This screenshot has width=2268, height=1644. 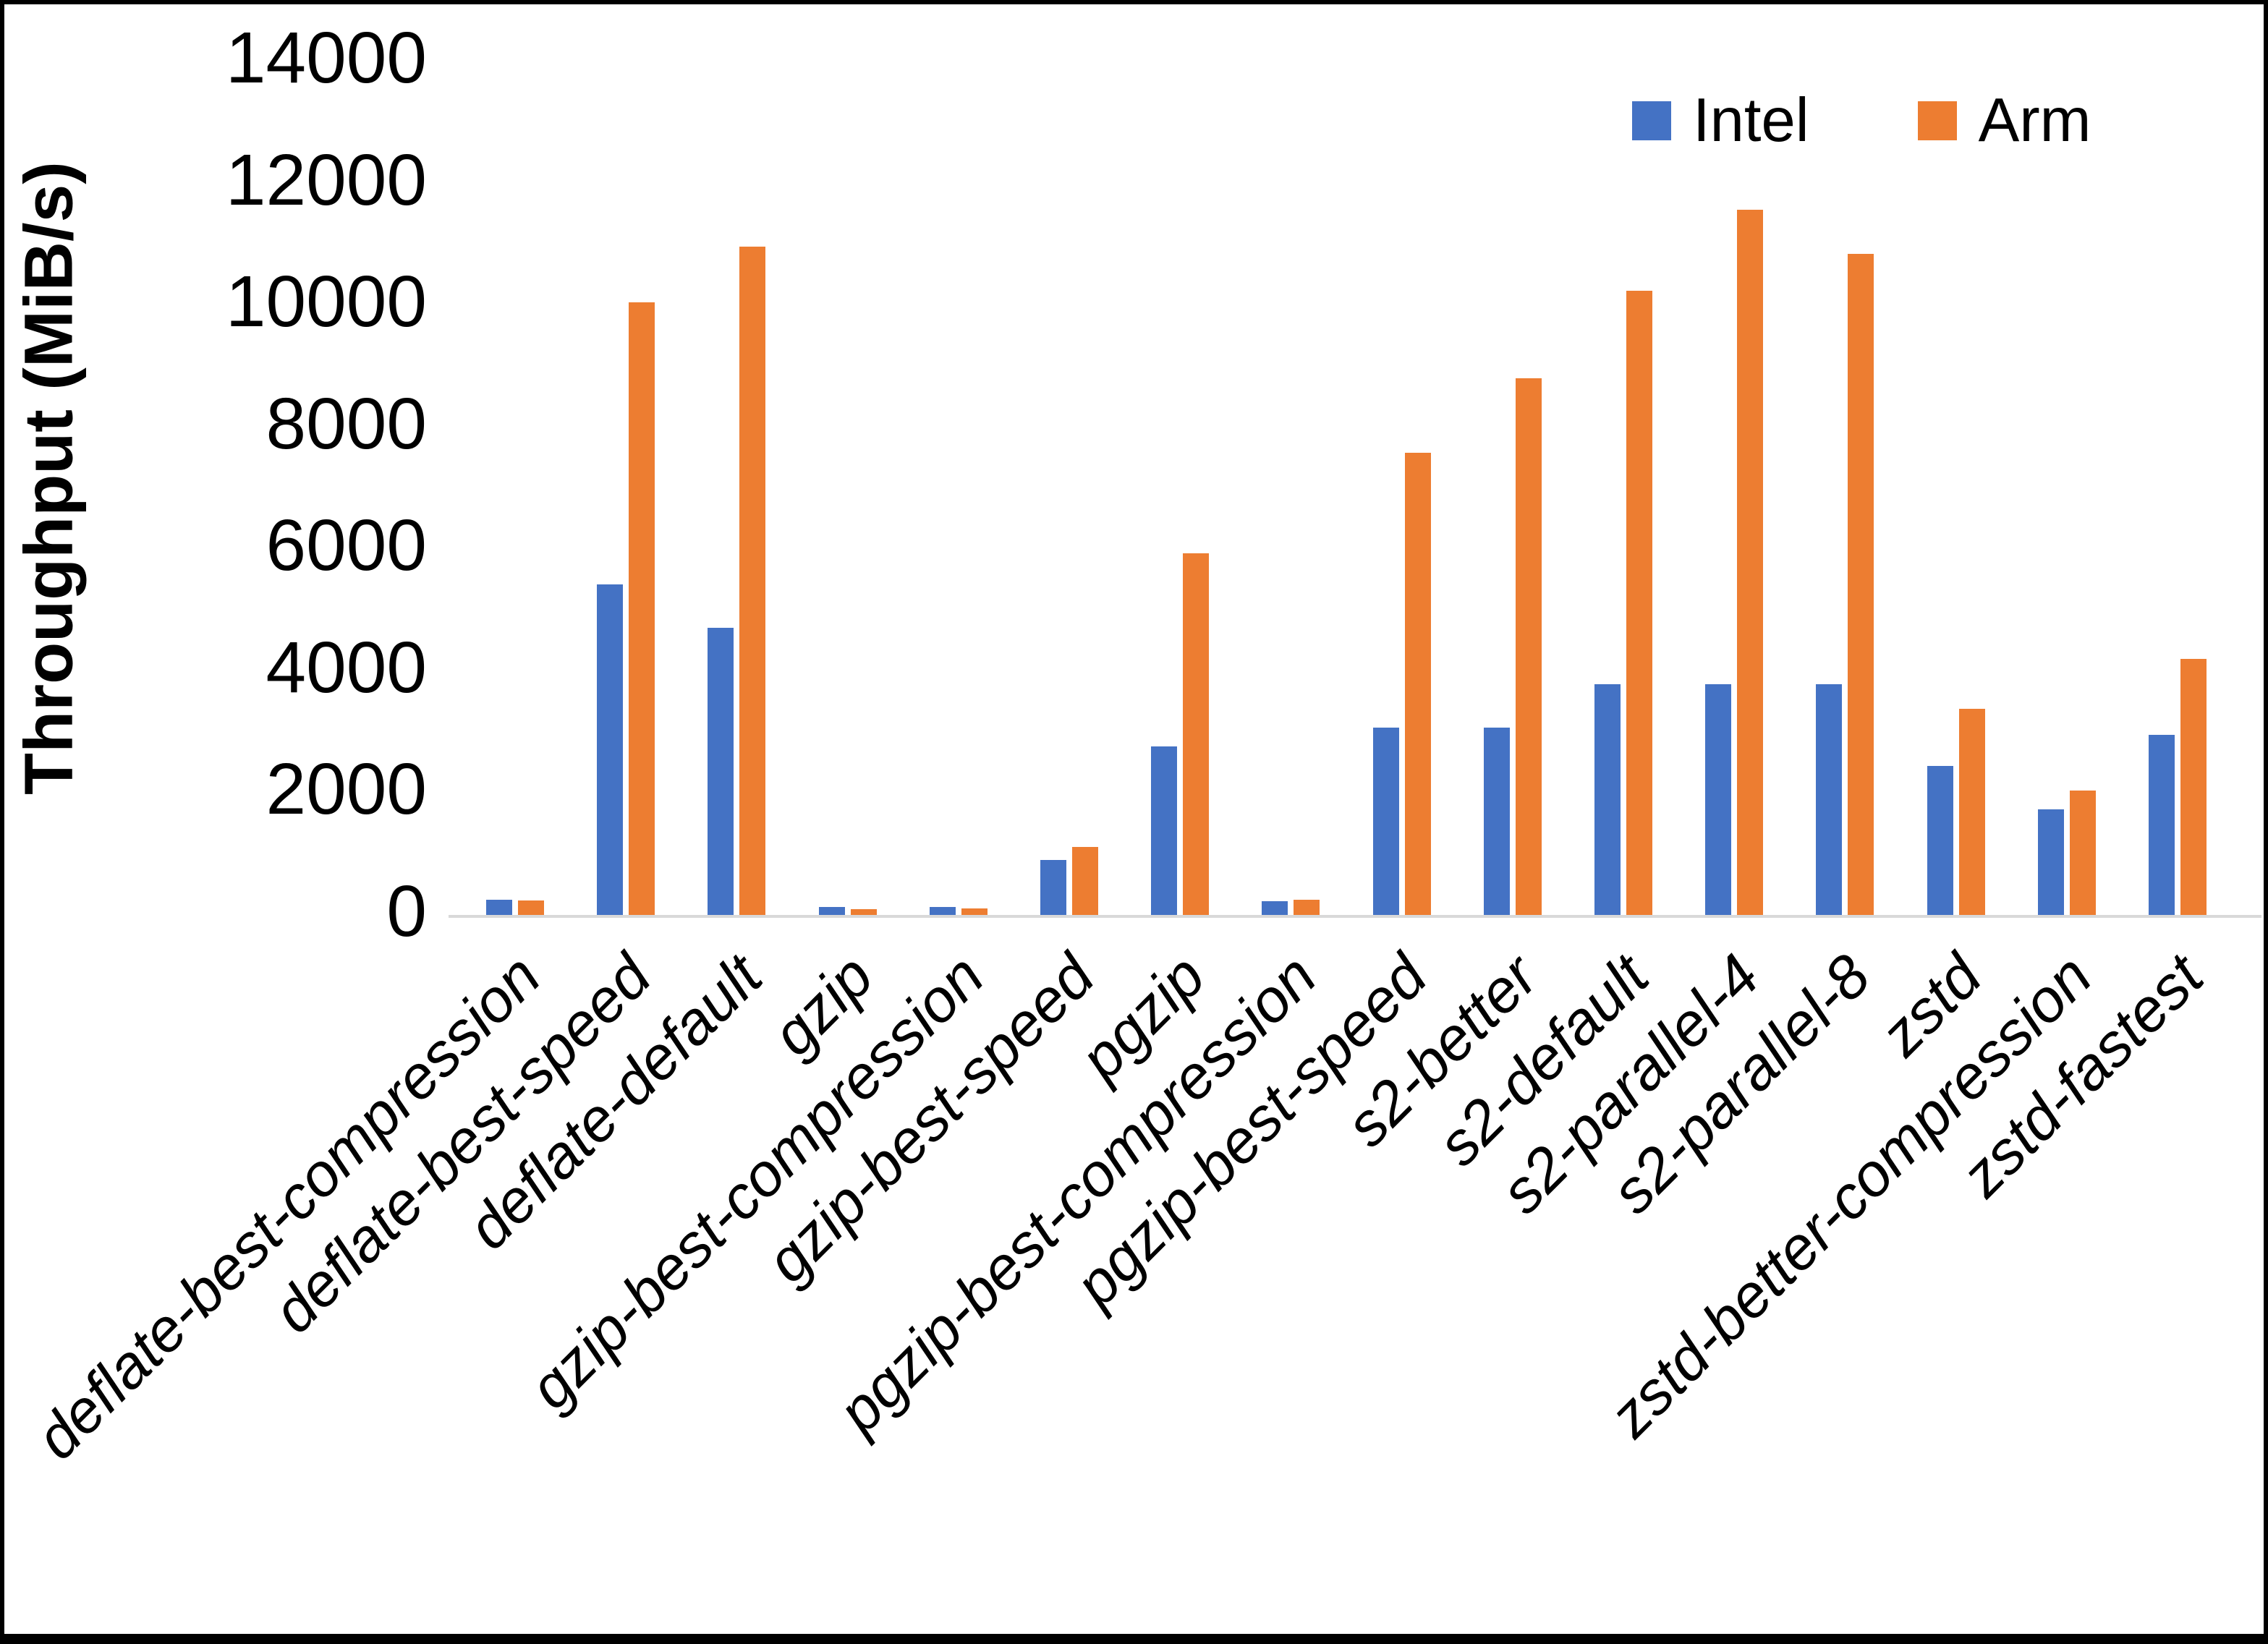 What do you see at coordinates (1417, 684) in the screenshot?
I see `bar-arm-pgzip-best-speed` at bounding box center [1417, 684].